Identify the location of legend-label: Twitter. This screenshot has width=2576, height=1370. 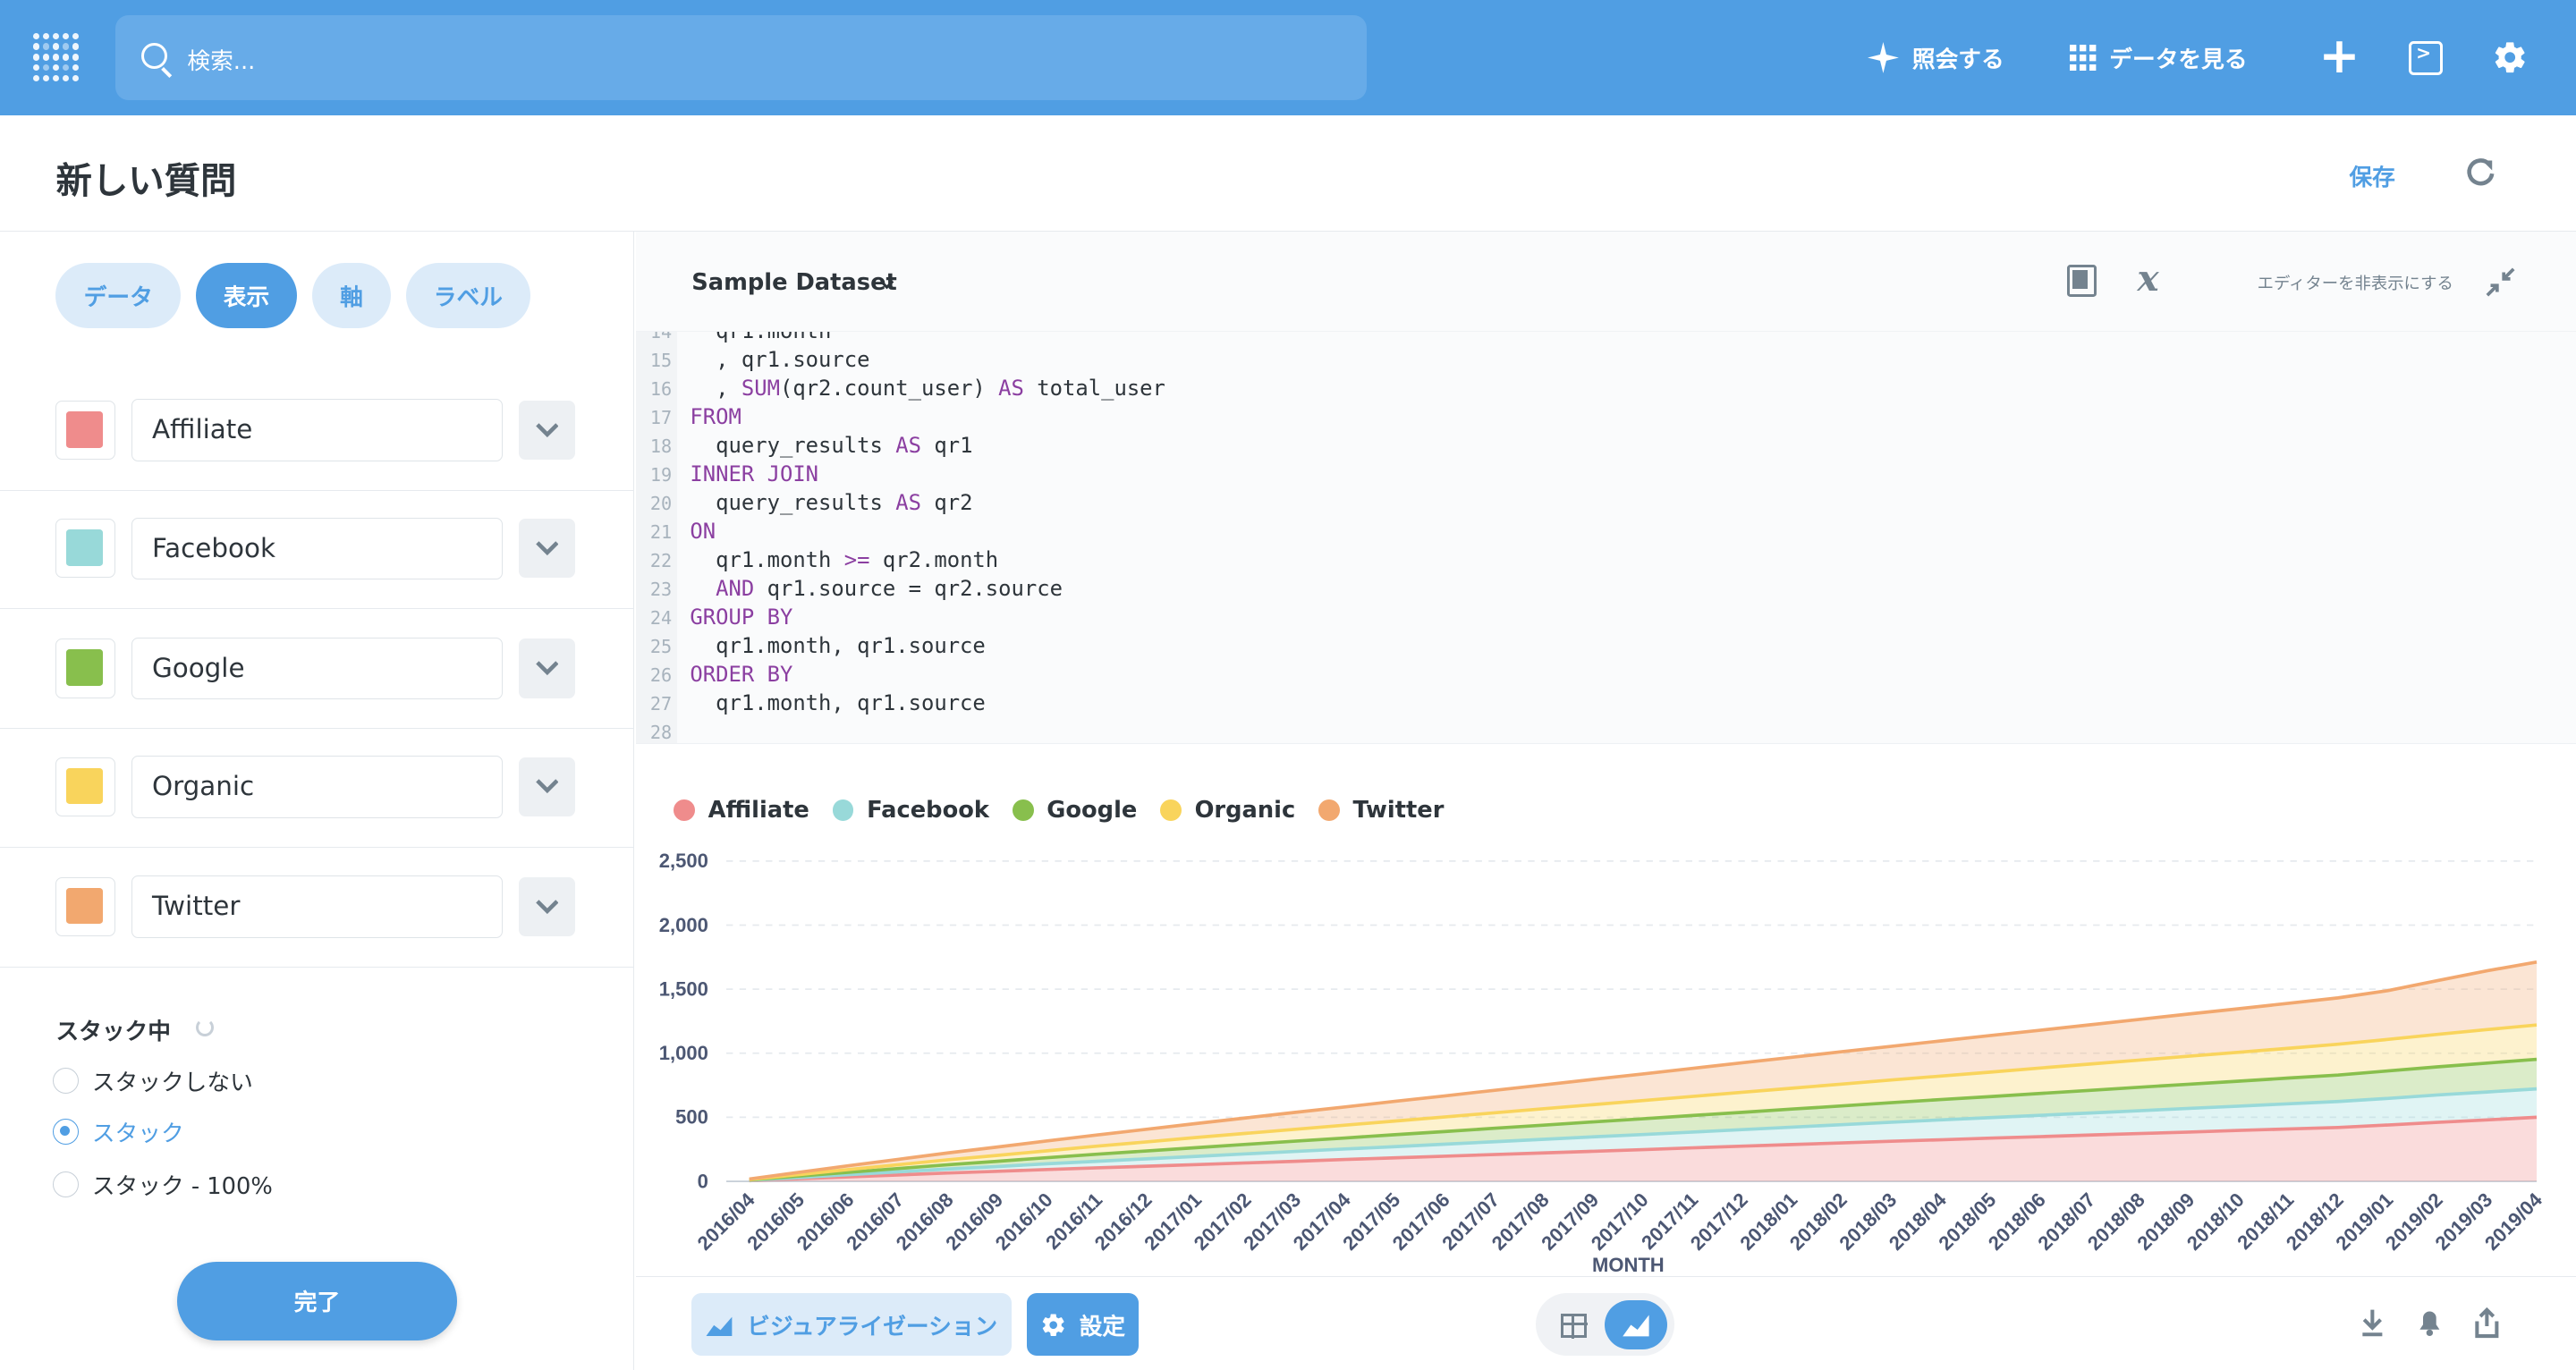
(1398, 810).